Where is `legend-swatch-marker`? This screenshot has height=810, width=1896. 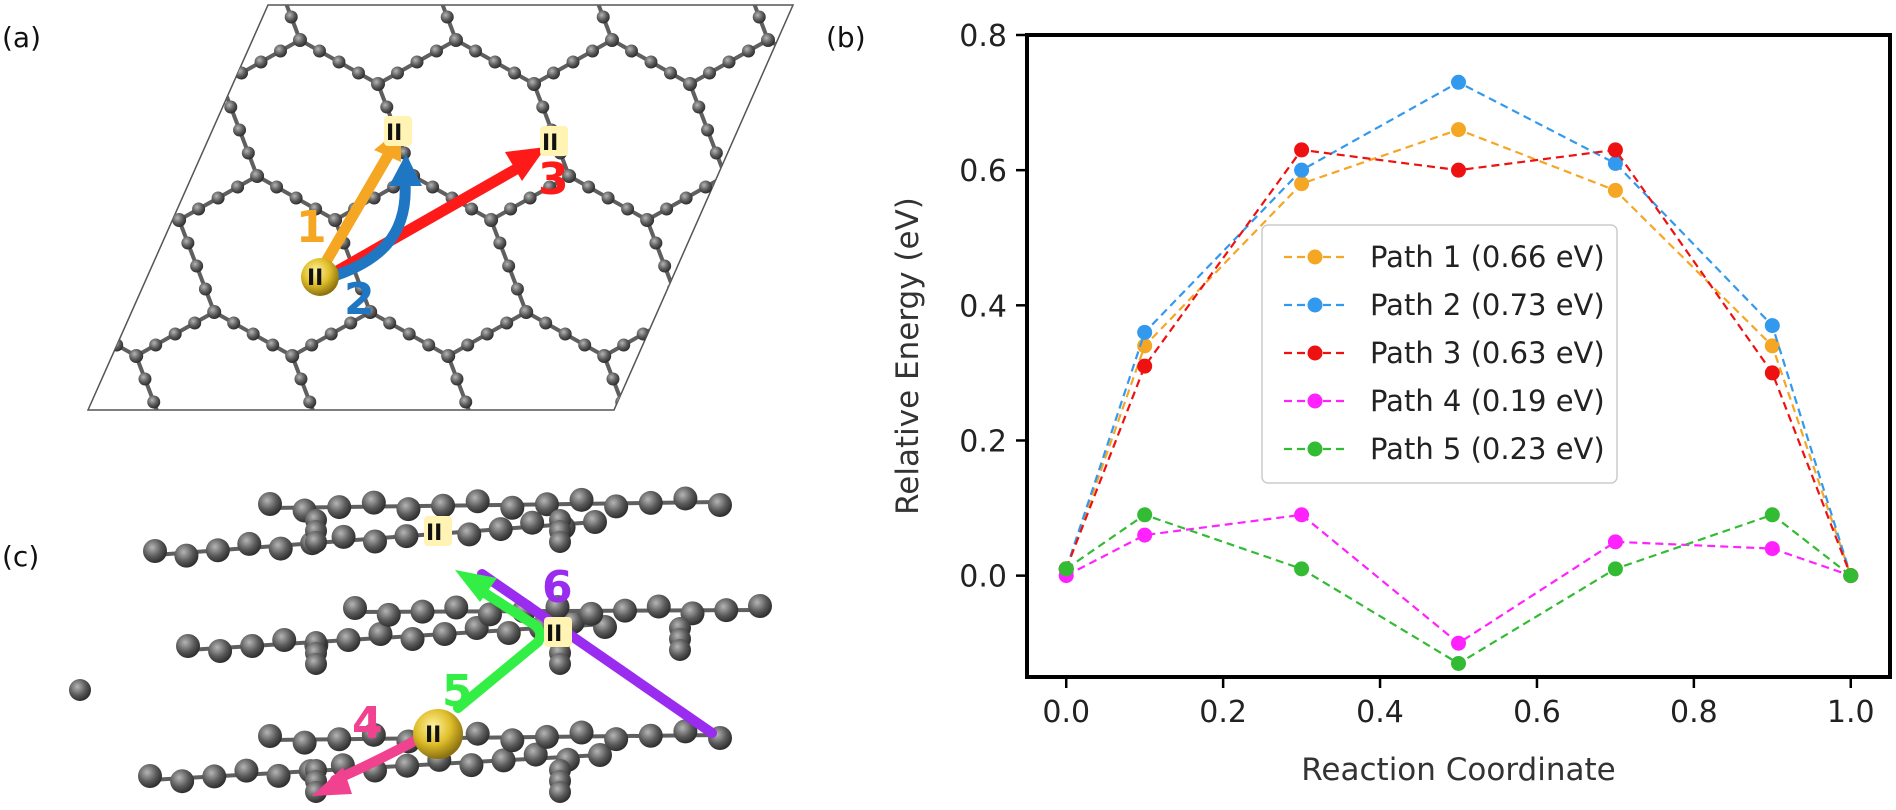 legend-swatch-marker is located at coordinates (1315, 353).